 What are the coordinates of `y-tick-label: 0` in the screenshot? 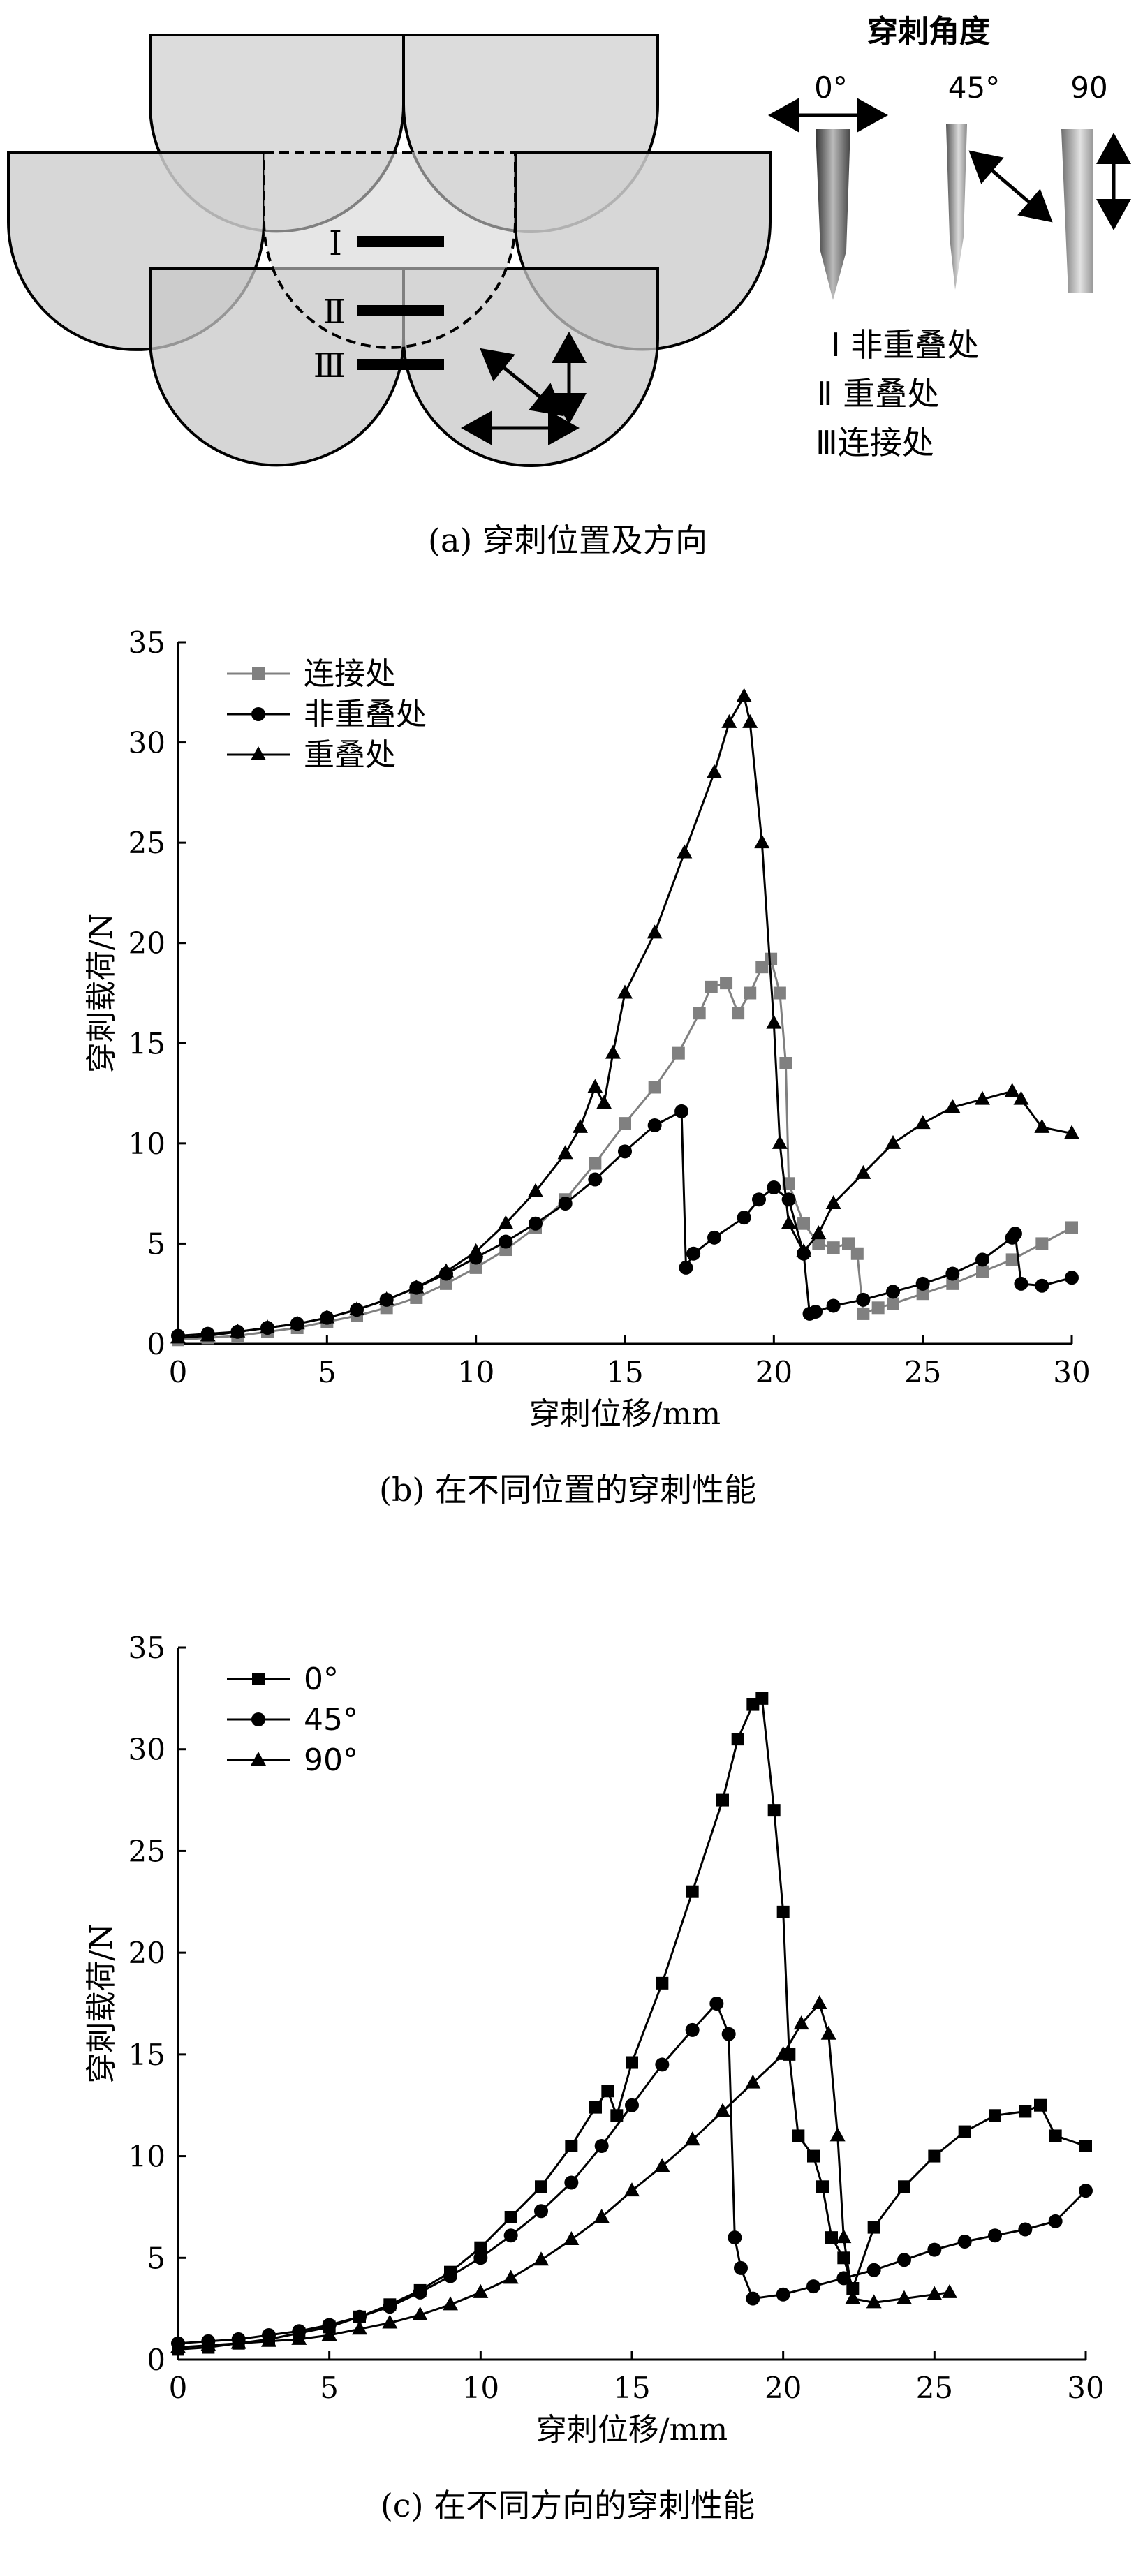 It's located at (156, 1344).